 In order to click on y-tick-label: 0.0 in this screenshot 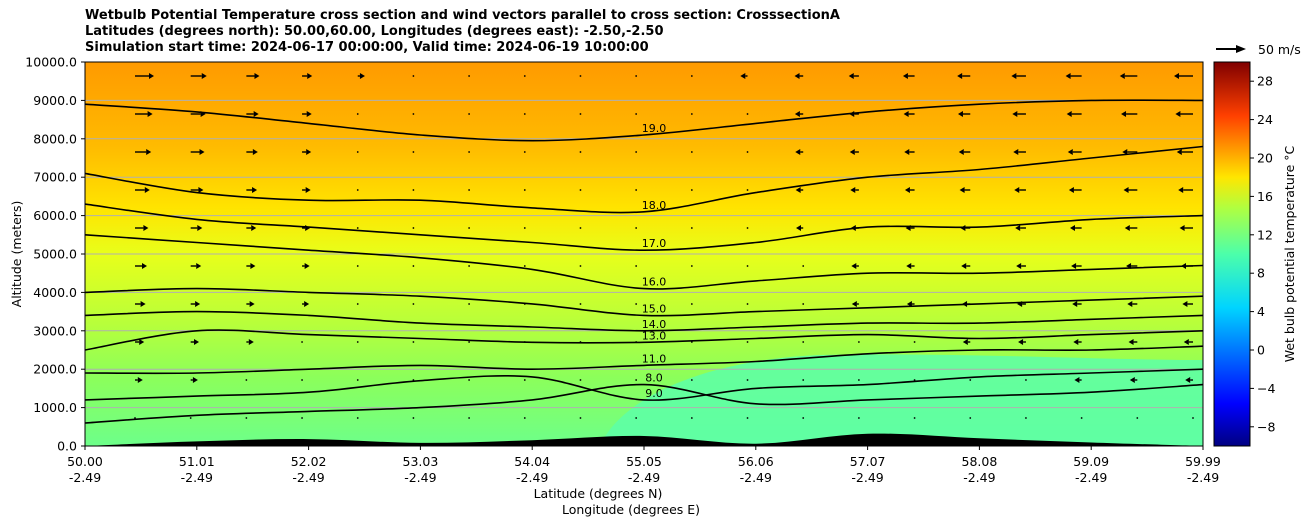, I will do `click(67, 446)`.